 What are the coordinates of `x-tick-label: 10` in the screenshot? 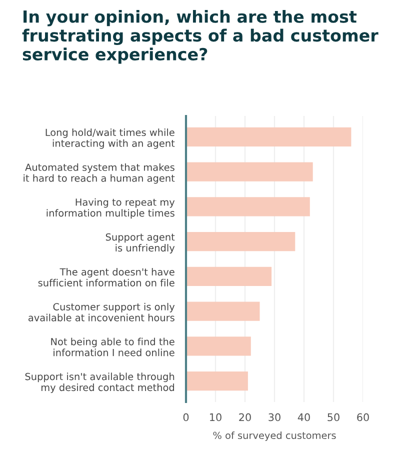 It's located at (216, 417).